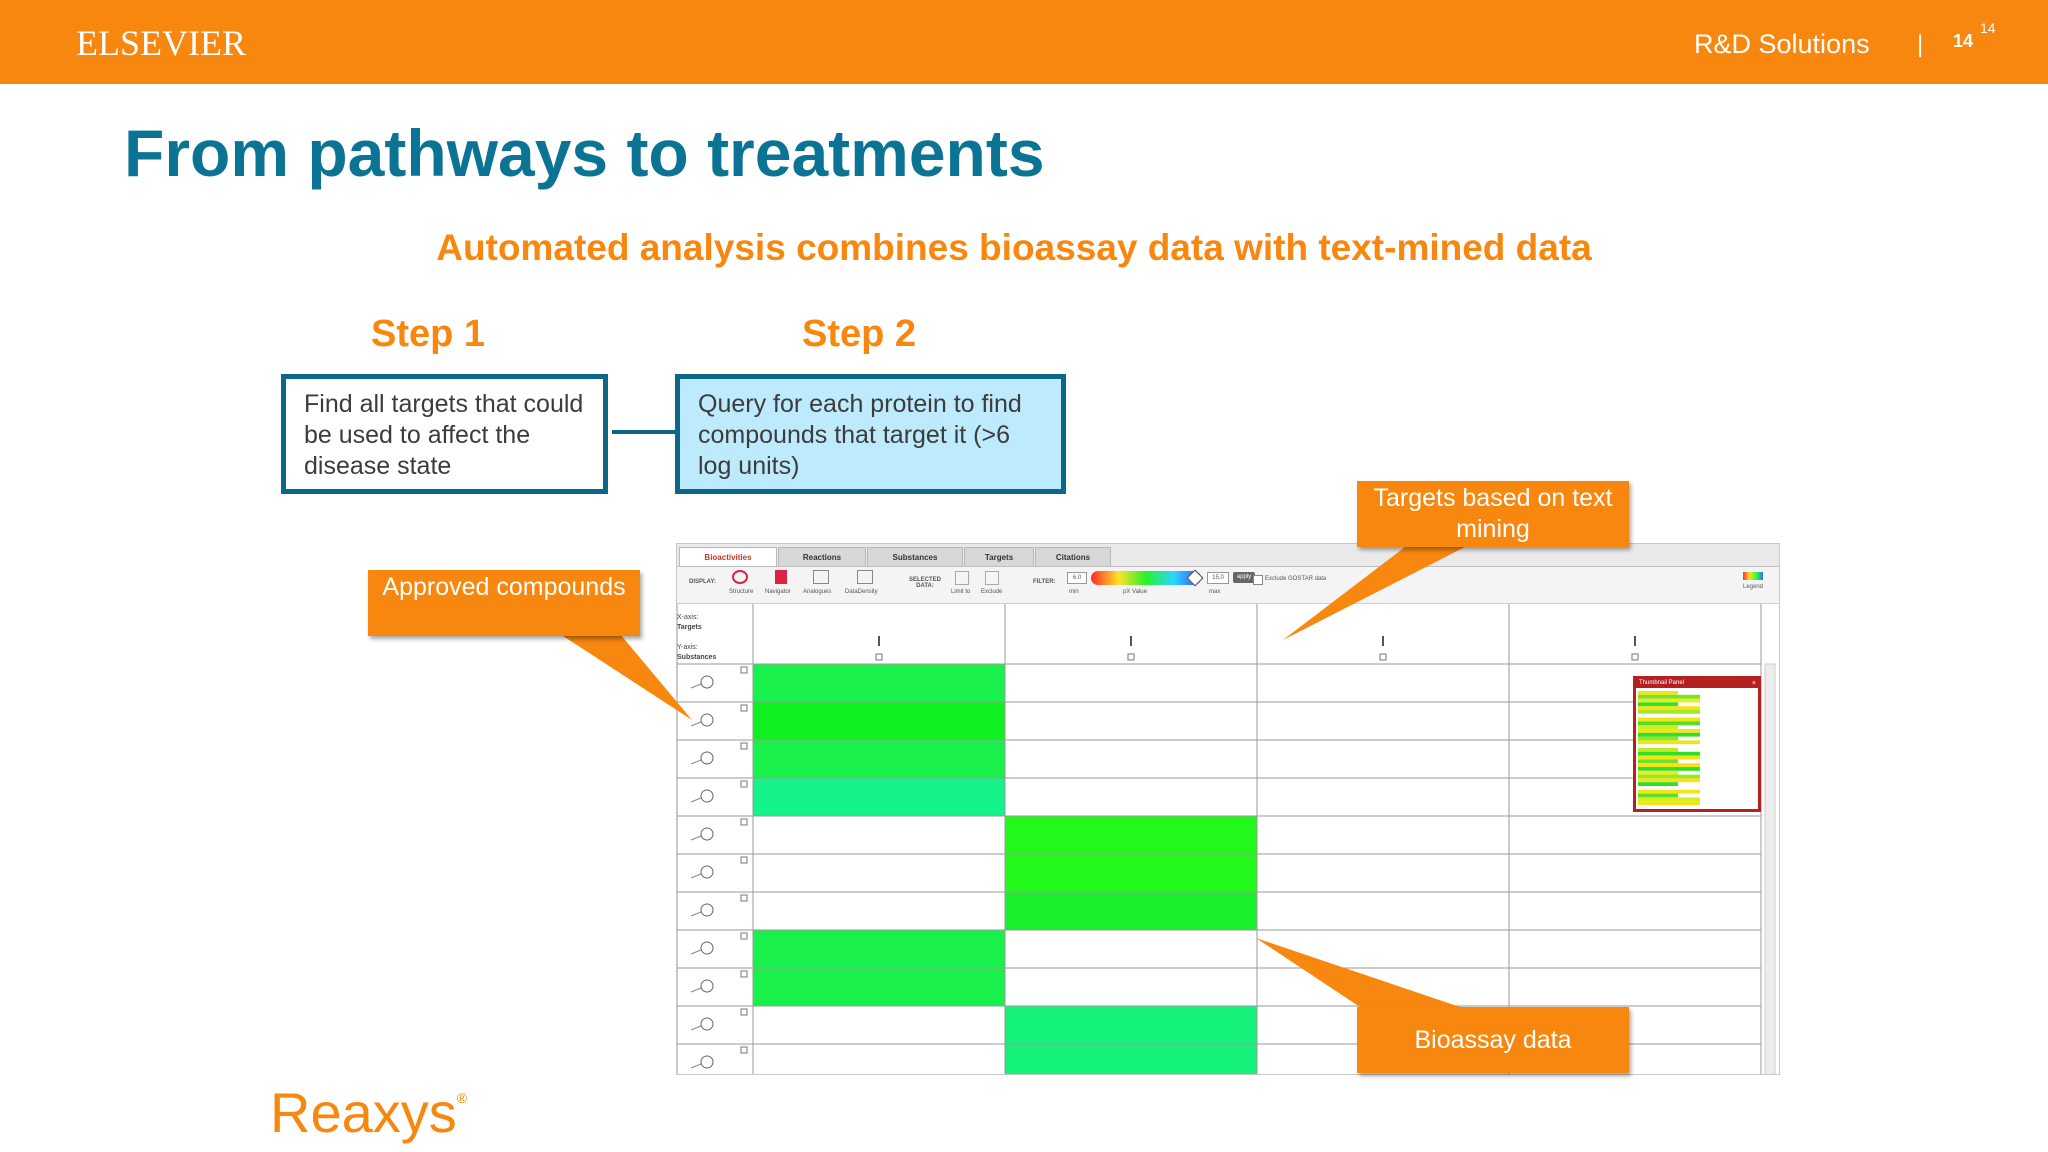 Image resolution: width=2048 pixels, height=1152 pixels. What do you see at coordinates (1296, 579) in the screenshot?
I see `exclude-gostar-label: Exclude GOSTAR data` at bounding box center [1296, 579].